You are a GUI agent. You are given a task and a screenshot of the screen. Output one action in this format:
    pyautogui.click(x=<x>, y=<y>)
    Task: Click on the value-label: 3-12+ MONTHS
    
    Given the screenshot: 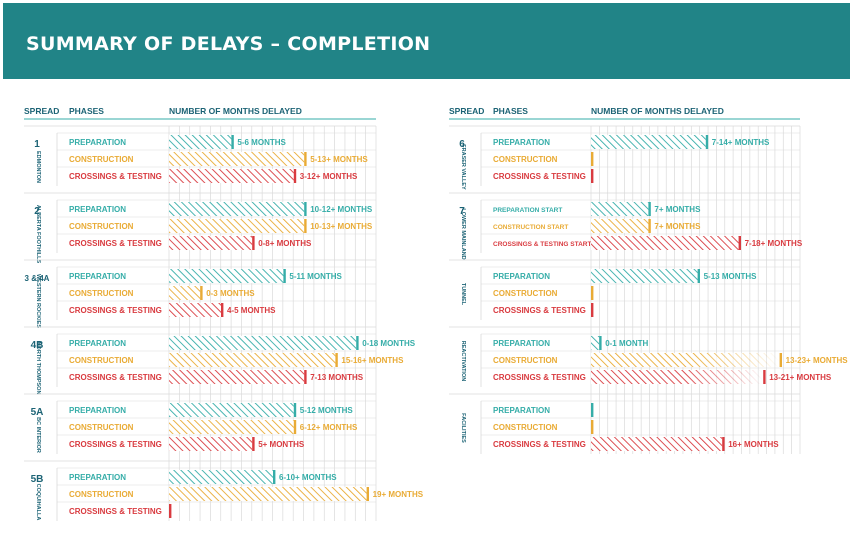 What is the action you would take?
    pyautogui.click(x=329, y=176)
    